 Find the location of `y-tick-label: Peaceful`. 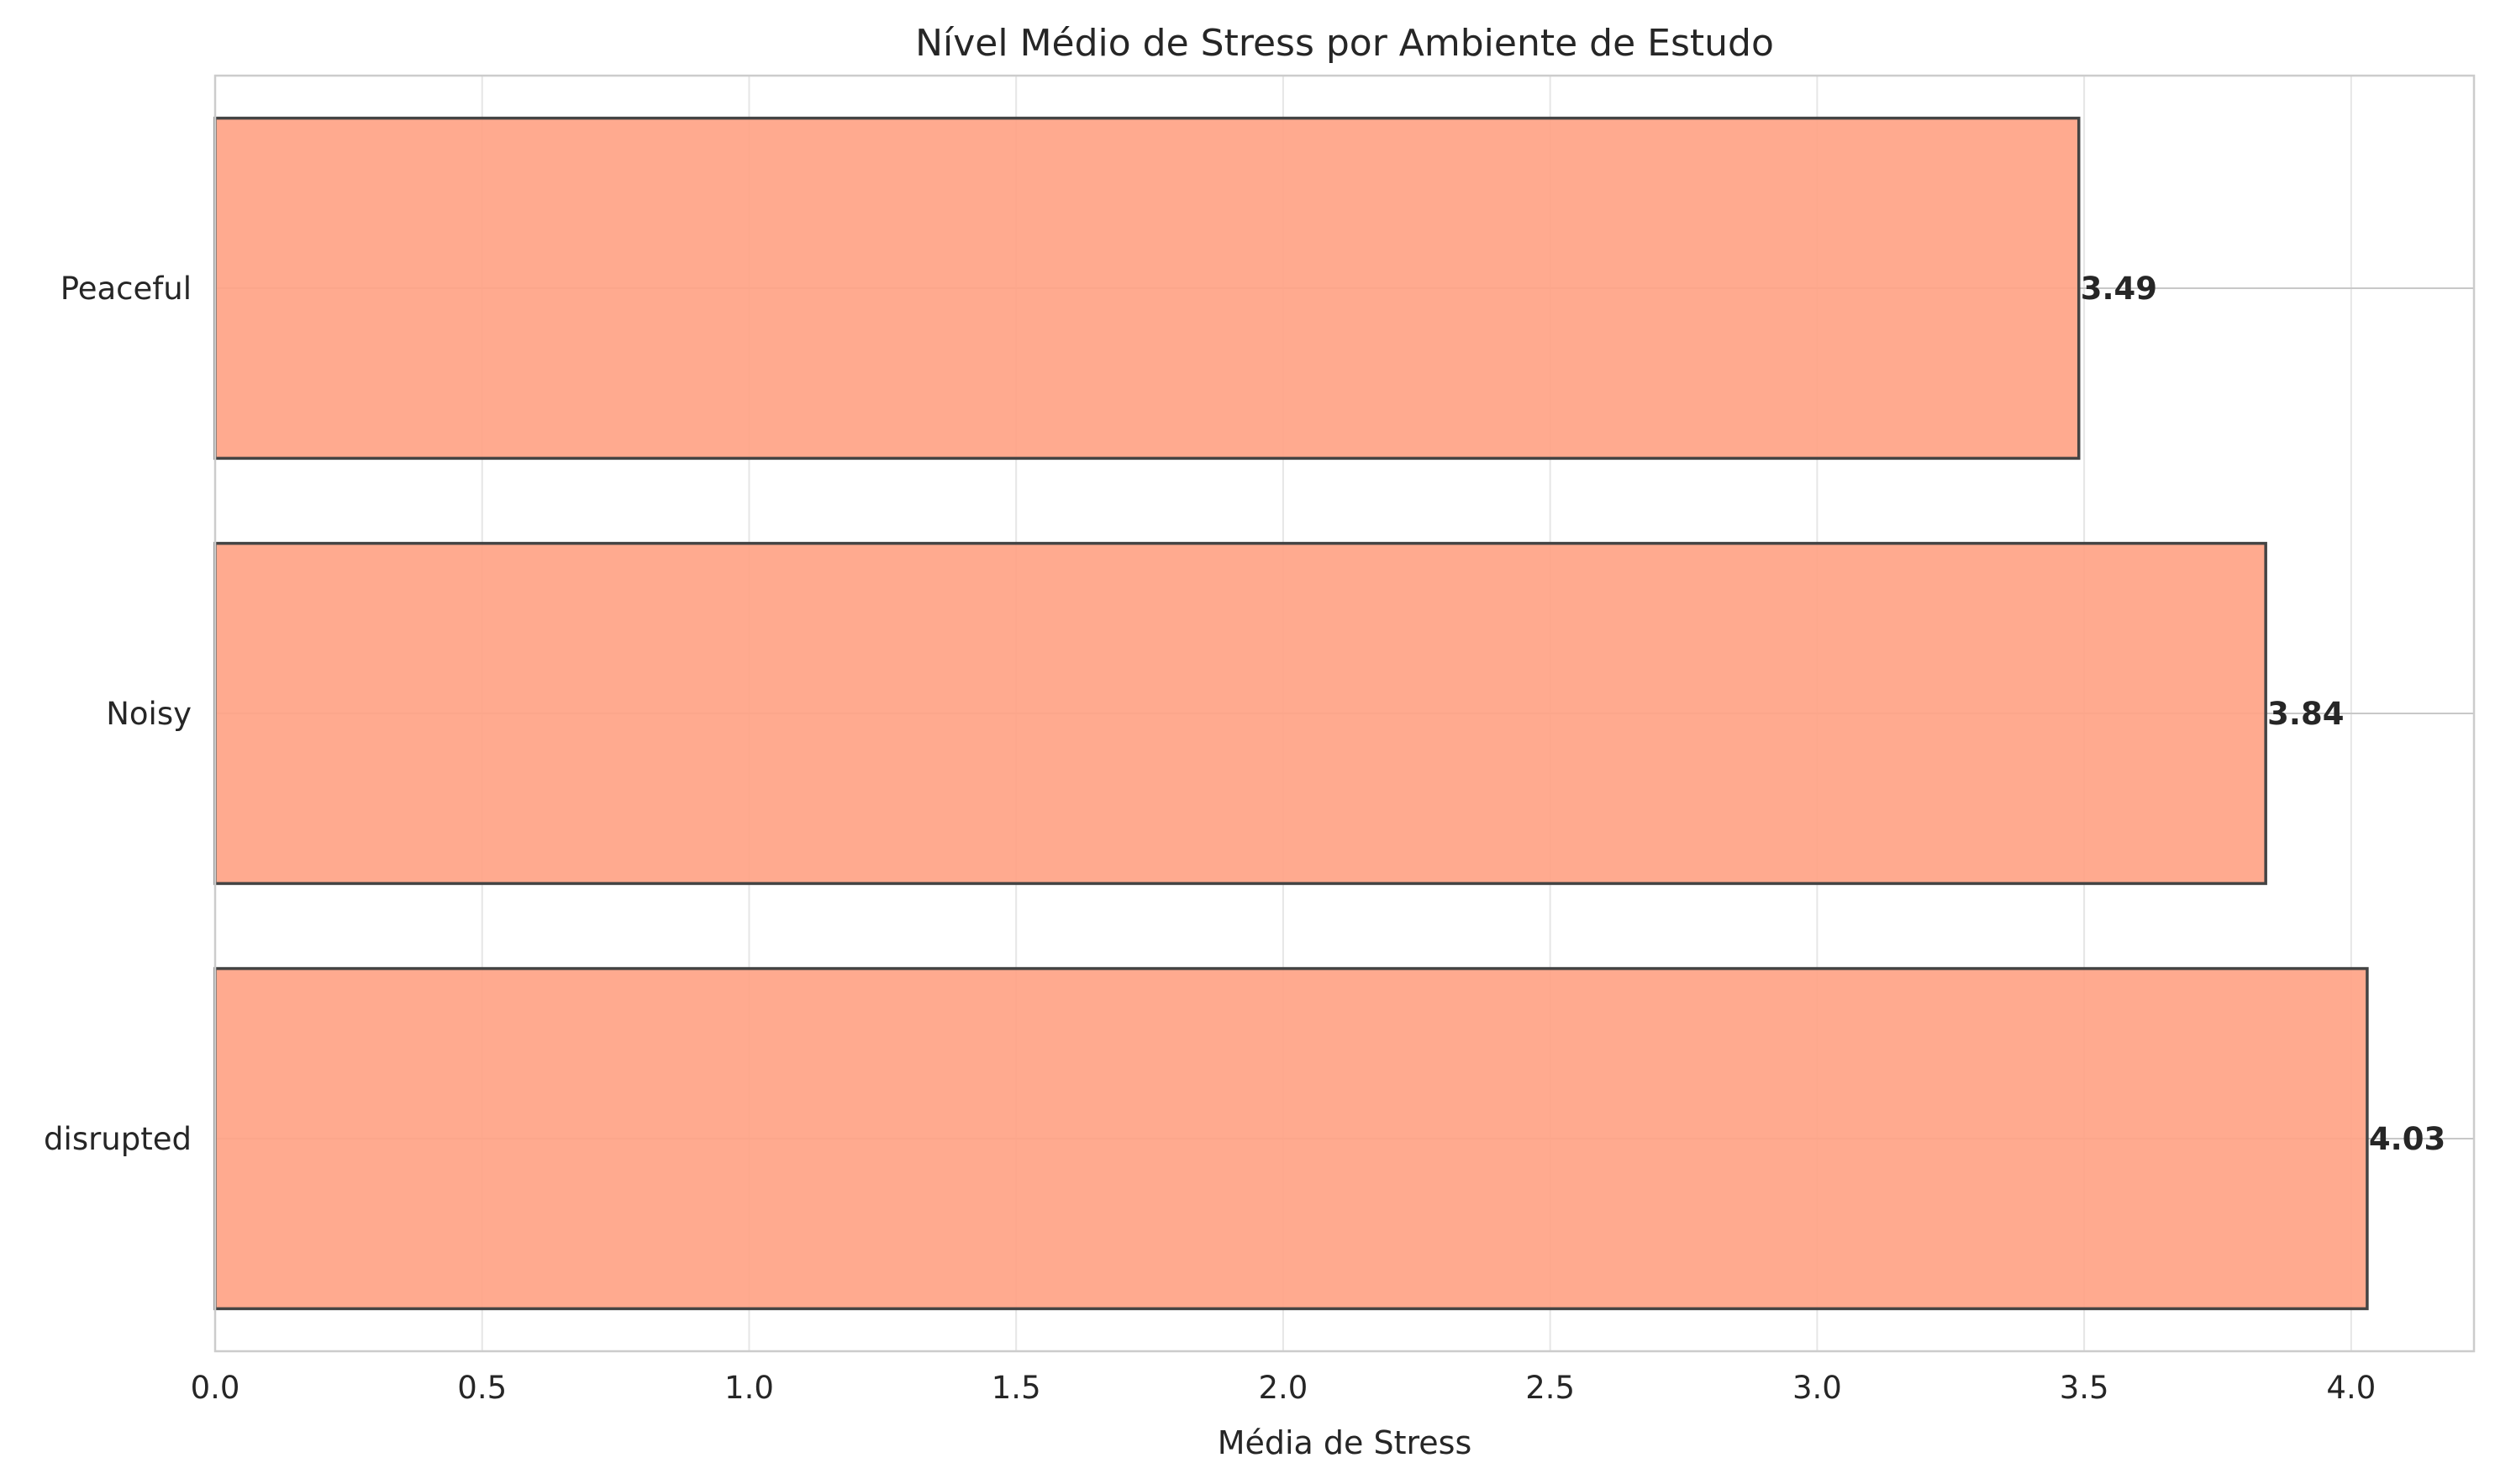

y-tick-label: Peaceful is located at coordinates (126, 289).